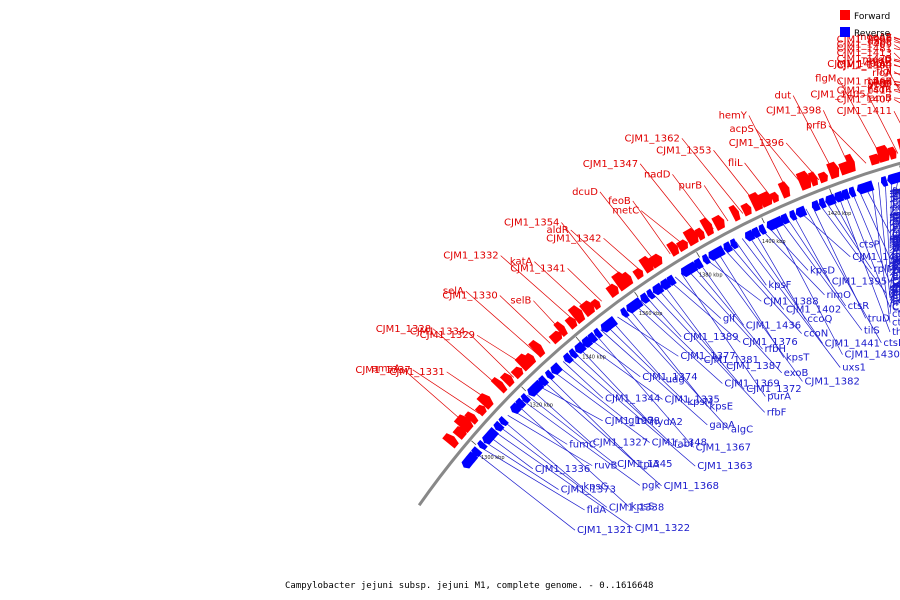 This screenshot has height=600, width=900. I want to click on reverse-gene-label: nuoM, so click(896, 263).